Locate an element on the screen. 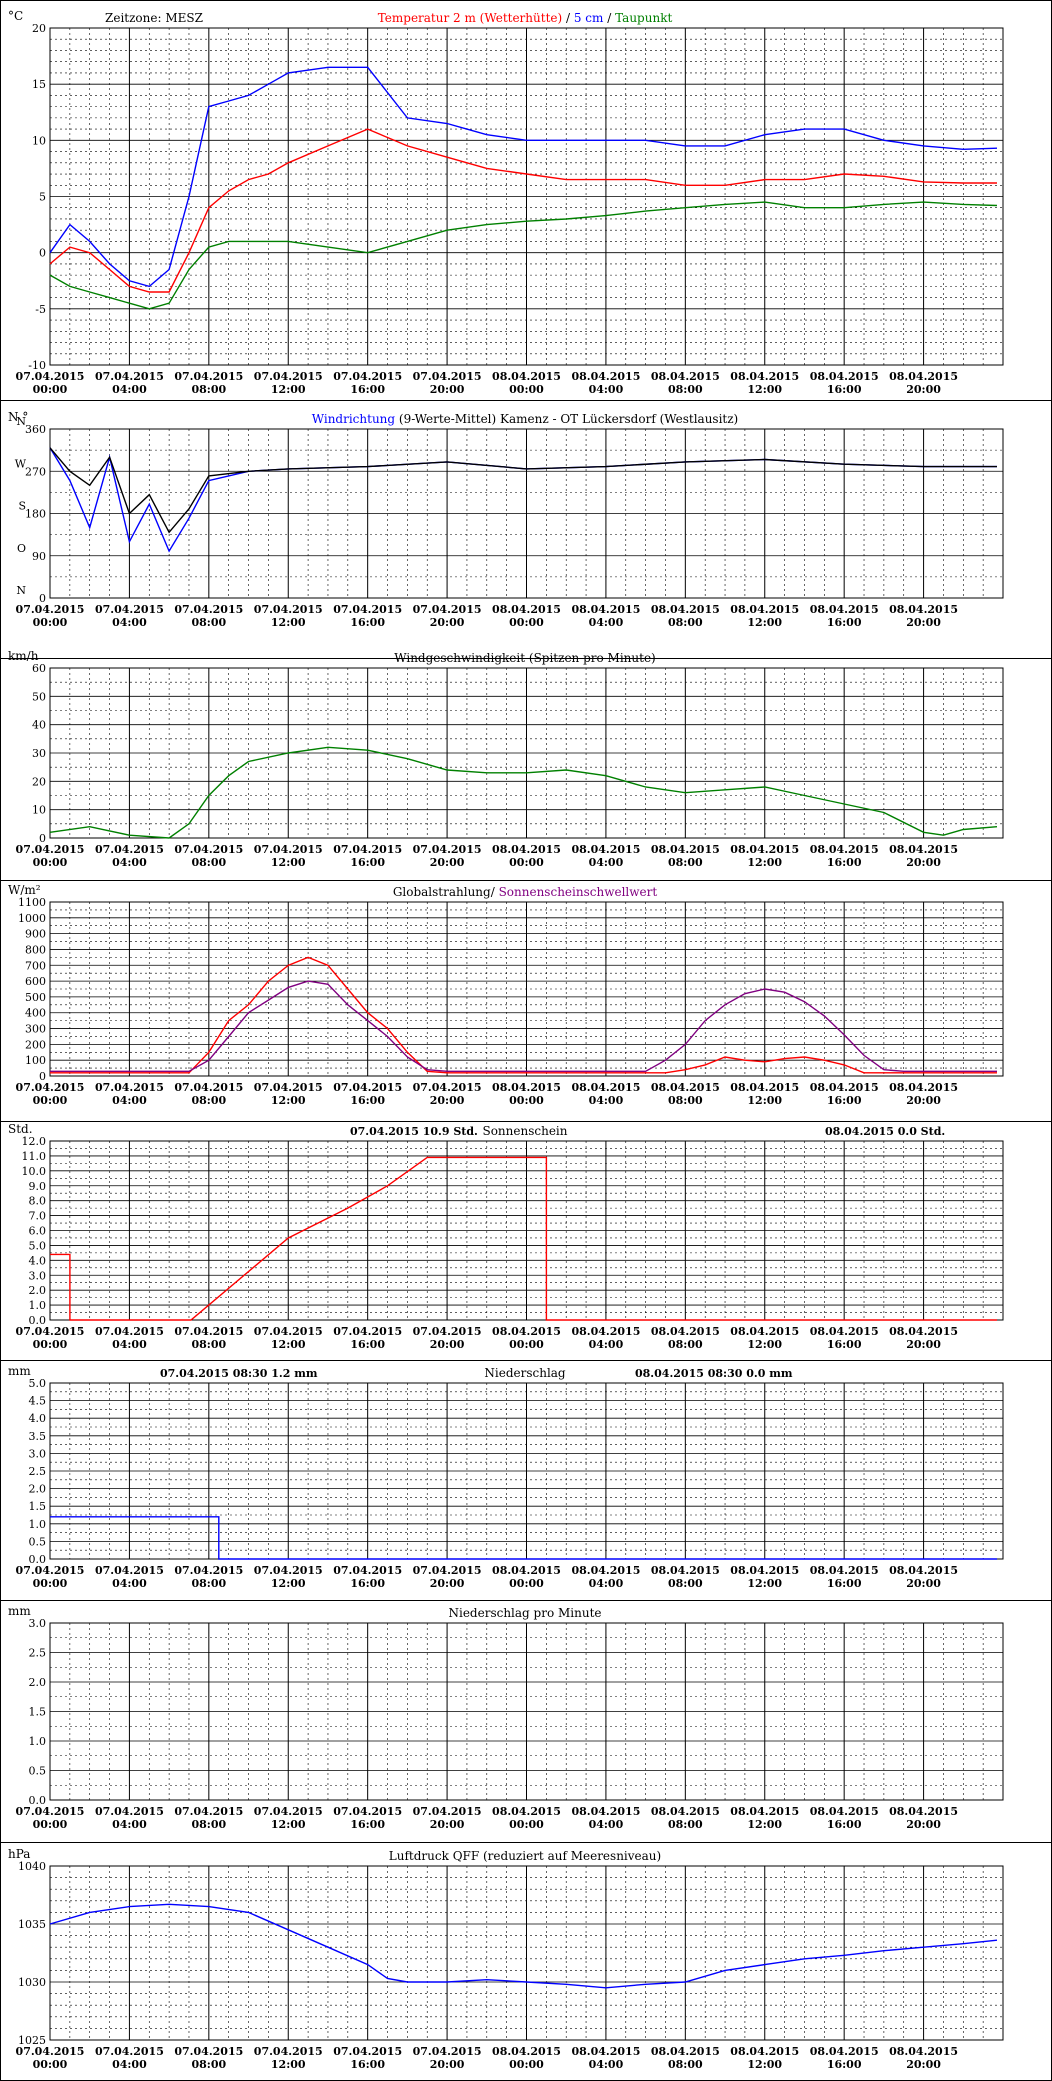 The image size is (1052, 2081). y-tick-label: 200 is located at coordinates (35, 1044).